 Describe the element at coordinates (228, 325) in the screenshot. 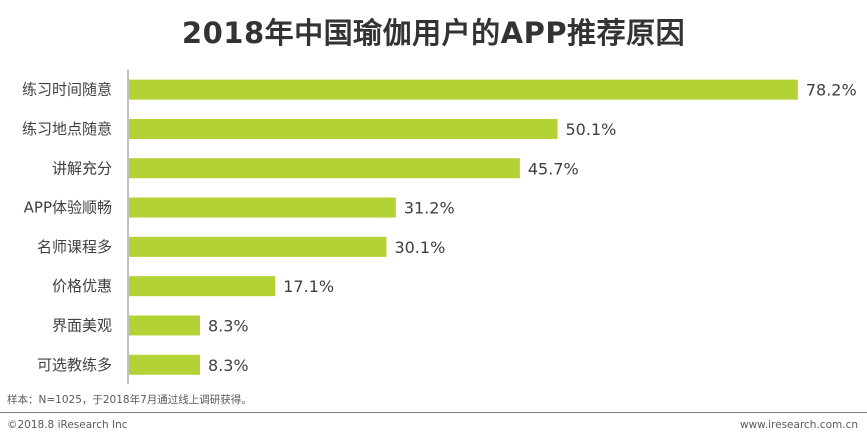

I see `value-label-6: 8.3%` at that location.